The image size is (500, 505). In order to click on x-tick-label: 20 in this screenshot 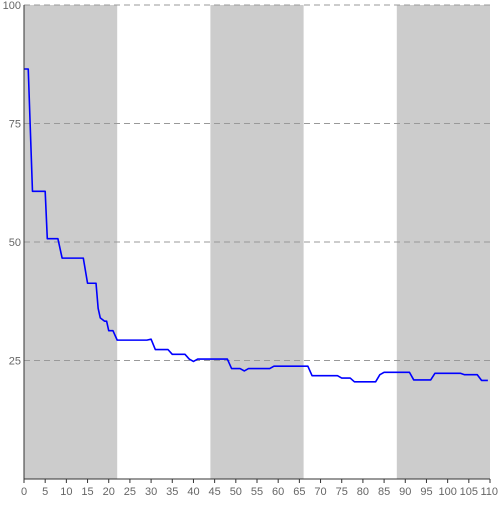, I will do `click(109, 492)`.